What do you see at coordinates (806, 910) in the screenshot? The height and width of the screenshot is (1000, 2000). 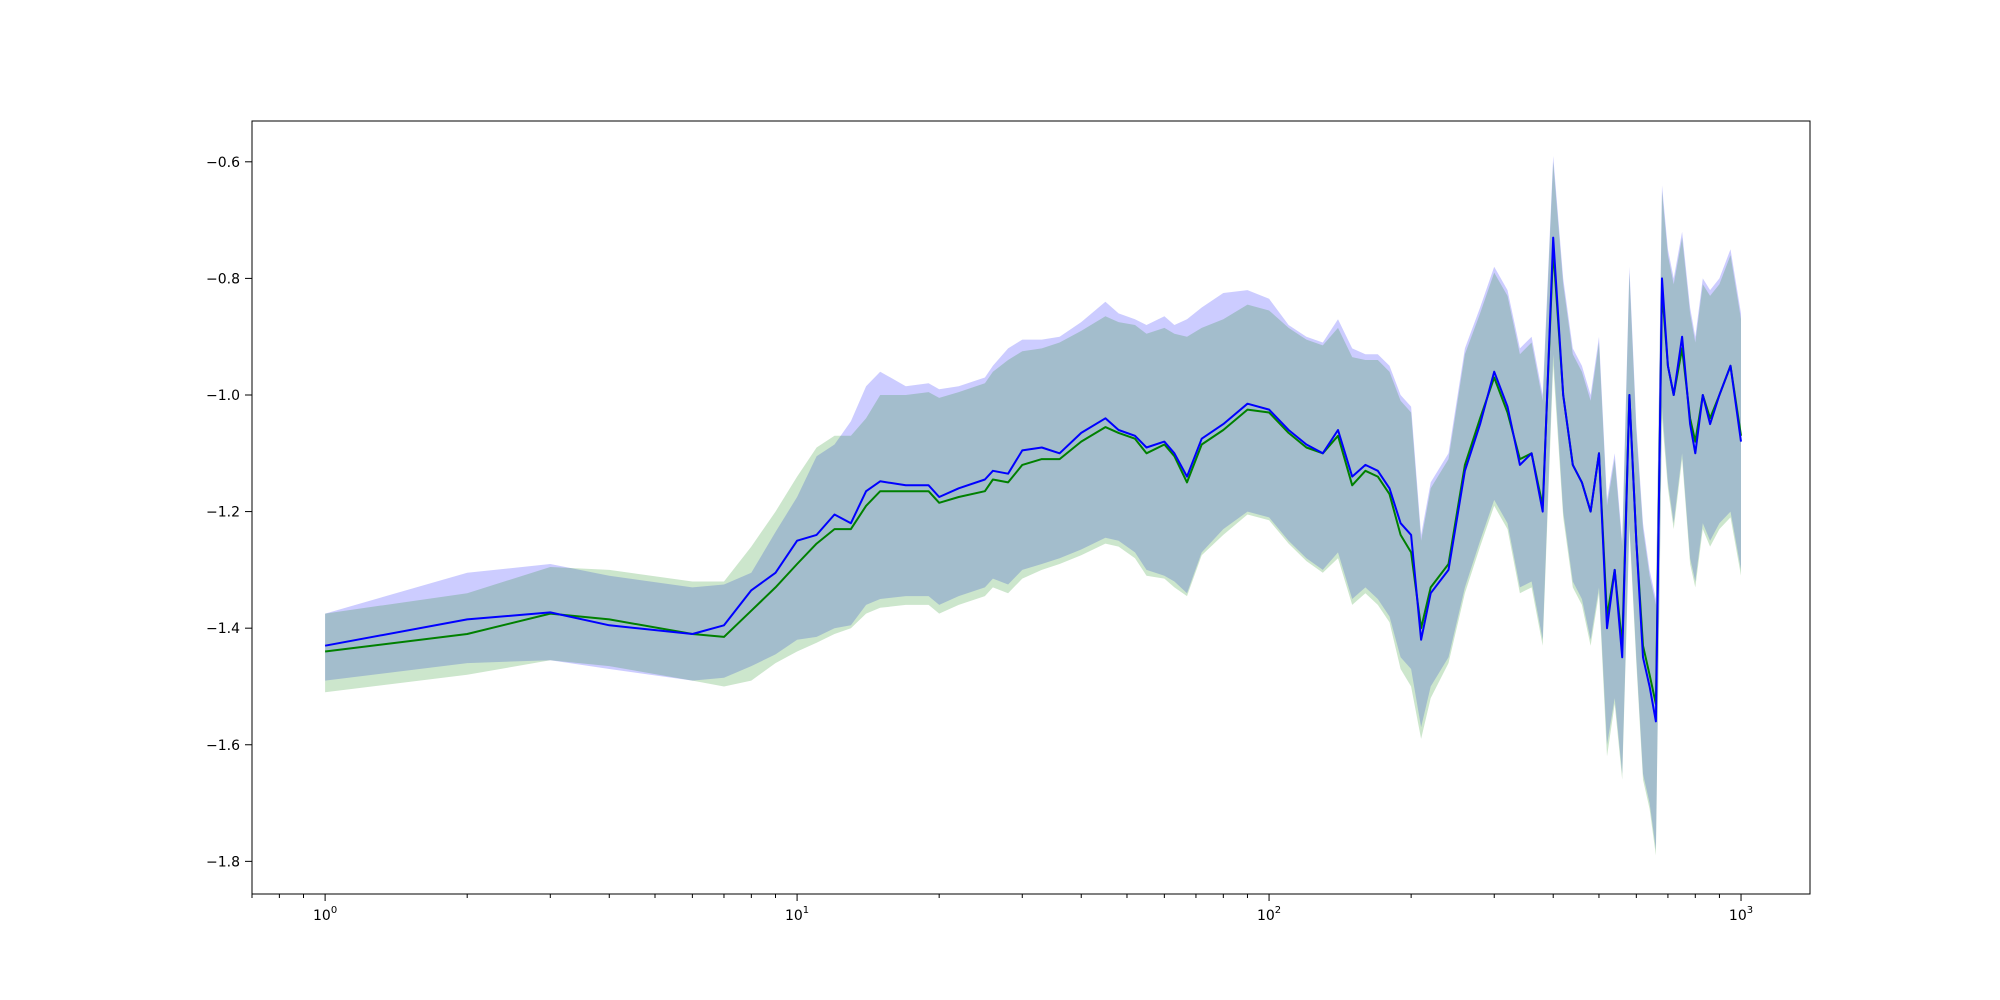 I see `x-tick-label-exponent: 1` at bounding box center [806, 910].